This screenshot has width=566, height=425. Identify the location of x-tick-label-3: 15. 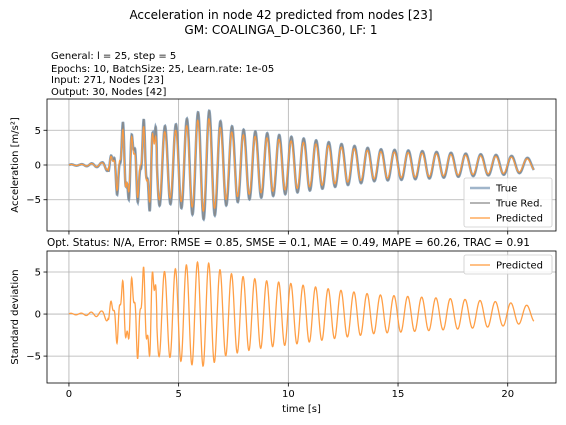
(398, 394).